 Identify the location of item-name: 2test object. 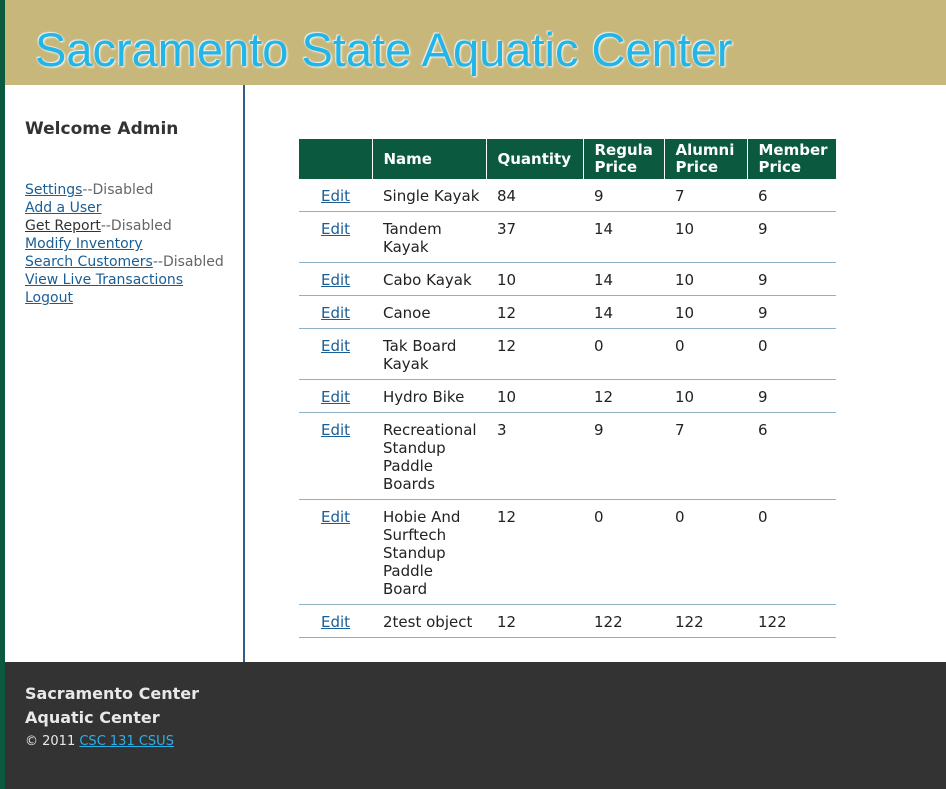
(429, 621).